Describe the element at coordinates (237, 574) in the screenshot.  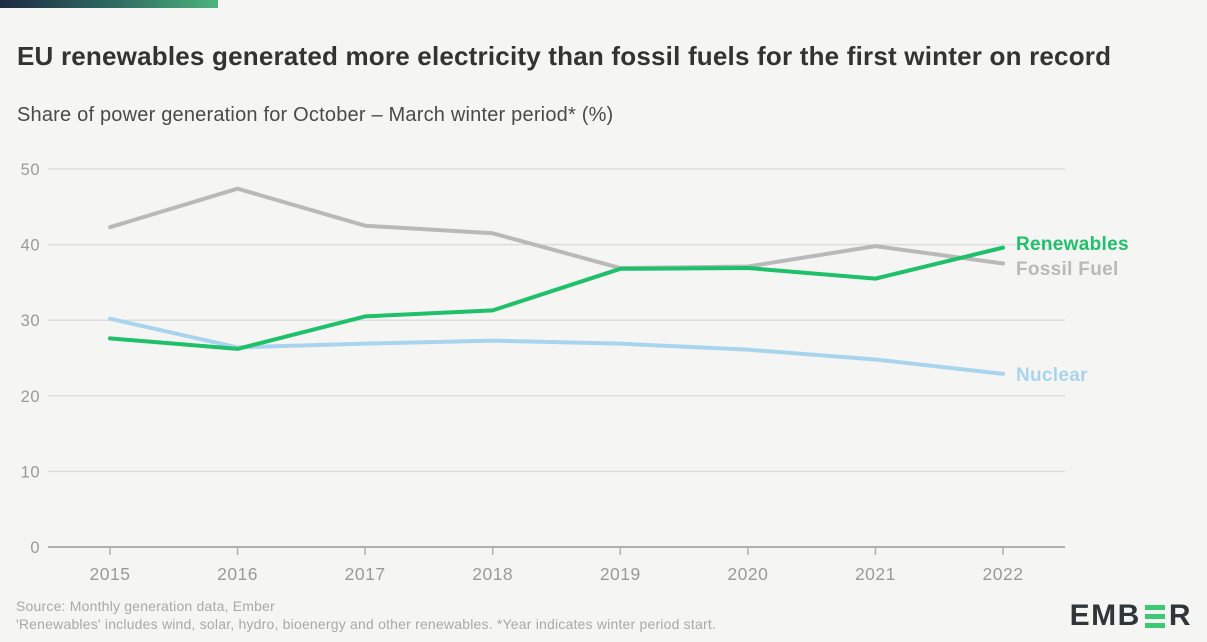
I see `x-tick-label: 2016` at that location.